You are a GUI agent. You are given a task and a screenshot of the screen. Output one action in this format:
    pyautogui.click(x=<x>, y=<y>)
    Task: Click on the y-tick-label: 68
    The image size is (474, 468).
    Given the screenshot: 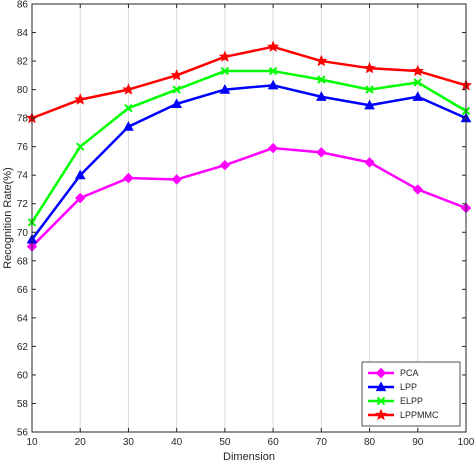 What is the action you would take?
    pyautogui.click(x=23, y=261)
    